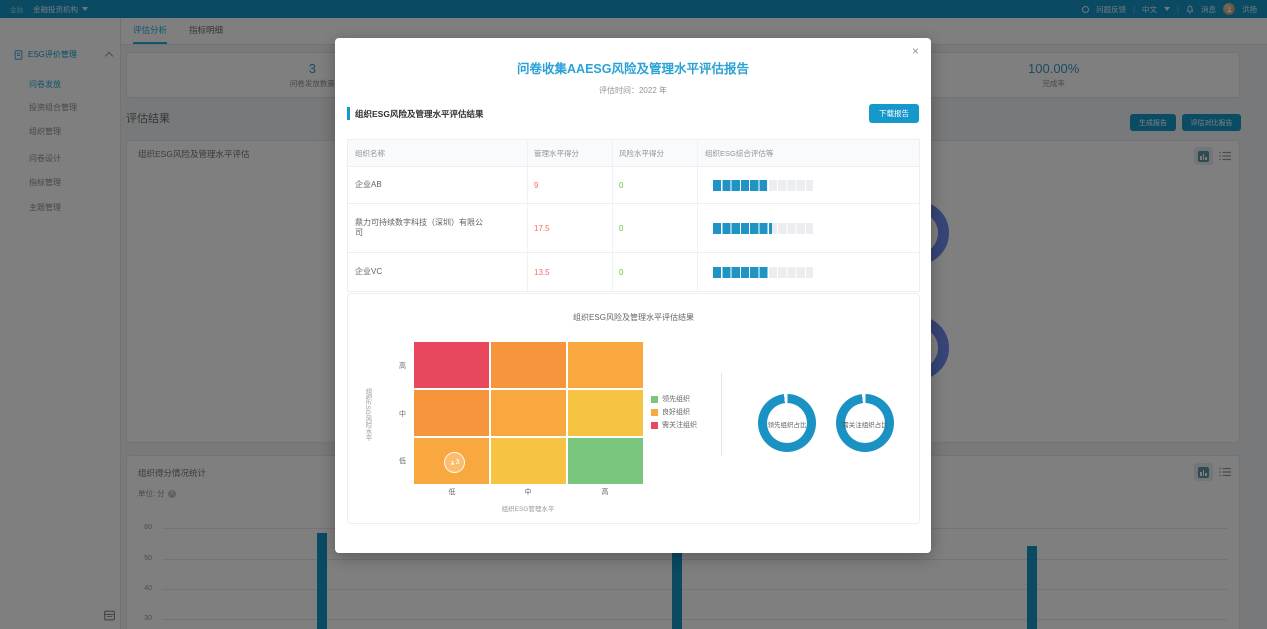 The width and height of the screenshot is (1267, 629). Describe the element at coordinates (419, 114) in the screenshot. I see `modal-section-title: 组织ESG风险及管理水平评估结果` at that location.